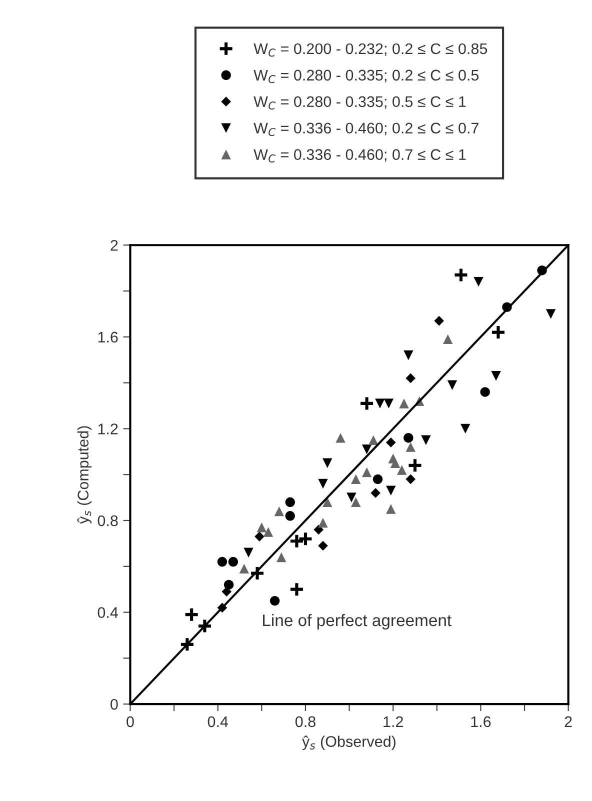 The image size is (592, 801). What do you see at coordinates (218, 722) in the screenshot?
I see `x-tick-label: 0.4` at bounding box center [218, 722].